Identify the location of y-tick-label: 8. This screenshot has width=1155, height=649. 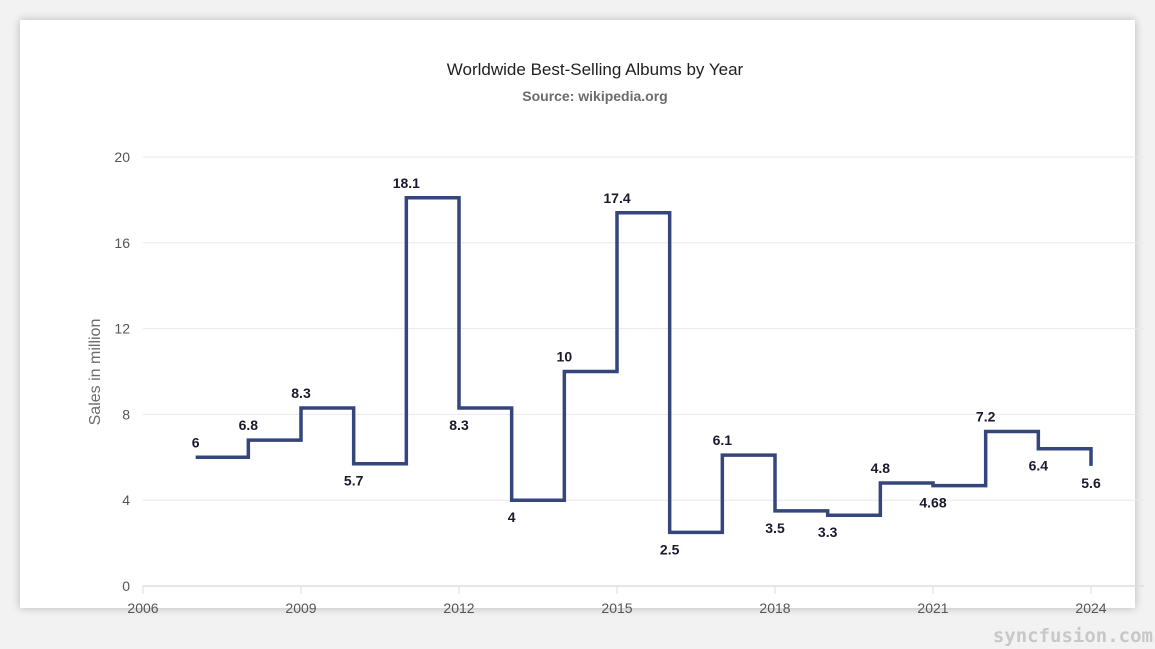
(126, 414).